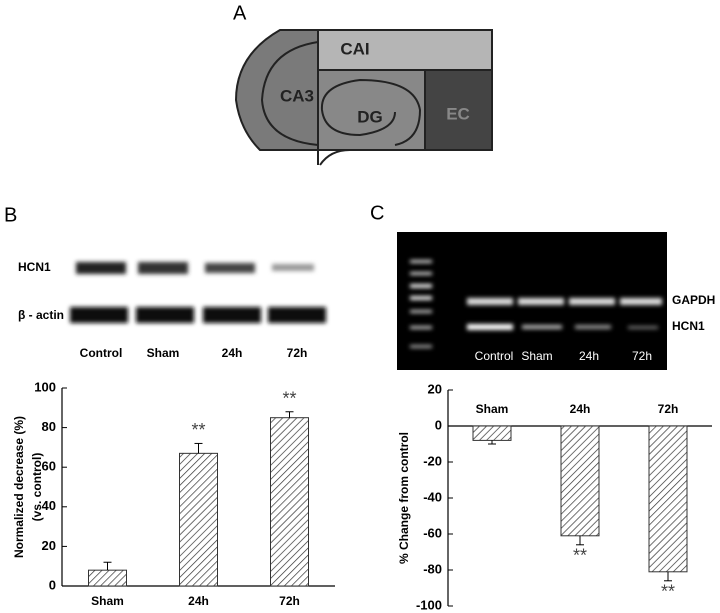 This screenshot has height=613, width=720. I want to click on panel-label: C, so click(377, 213).